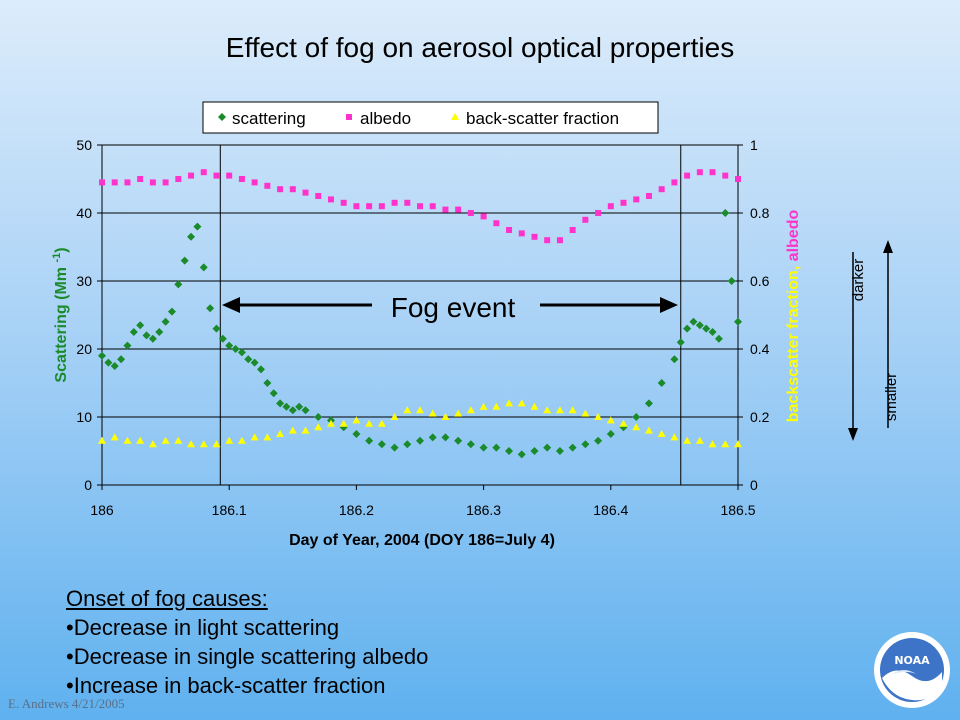  What do you see at coordinates (247, 656) in the screenshot?
I see `bullet-item: •Decrease in single scattering albedo` at bounding box center [247, 656].